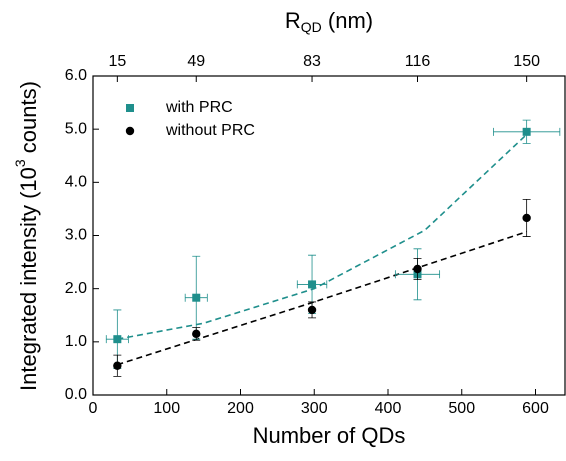 This screenshot has width=566, height=461. Describe the element at coordinates (28, 120) in the screenshot. I see `y-label-part: counts)` at that location.